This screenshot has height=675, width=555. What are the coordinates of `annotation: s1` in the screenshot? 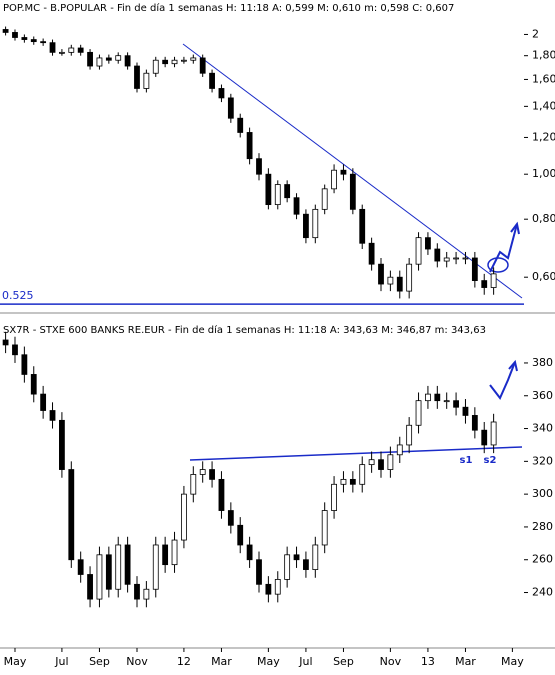 It's located at (466, 460).